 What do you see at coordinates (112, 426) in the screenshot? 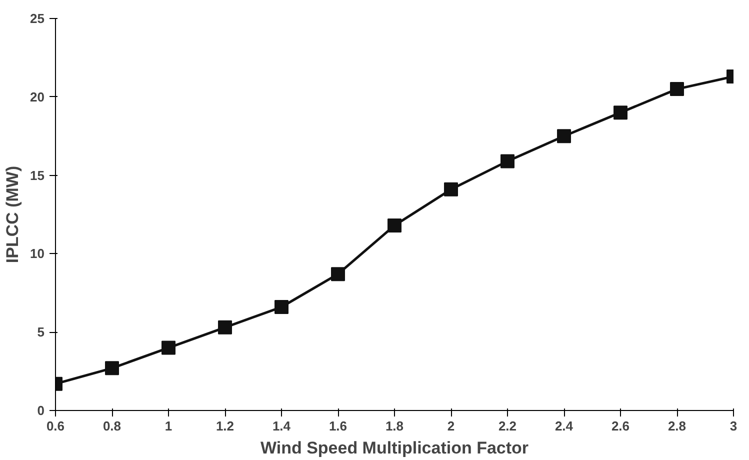
I see `x-tick-label: 0.8` at bounding box center [112, 426].